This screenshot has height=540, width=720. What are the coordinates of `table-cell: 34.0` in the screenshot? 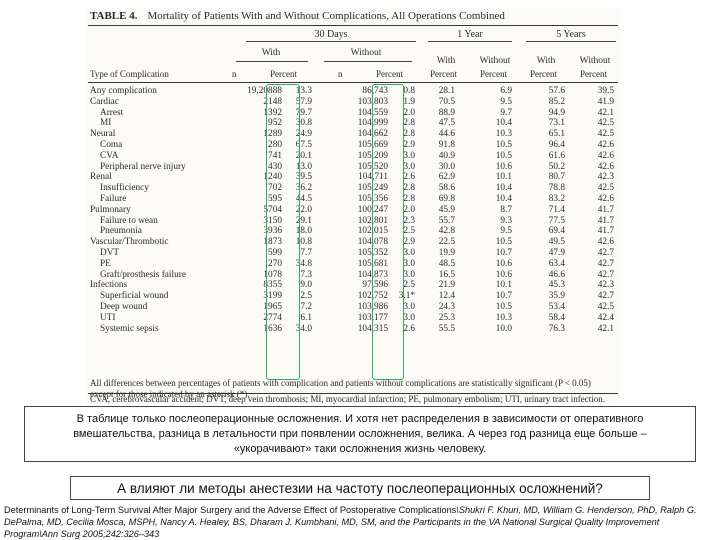 It's located at (303, 328).